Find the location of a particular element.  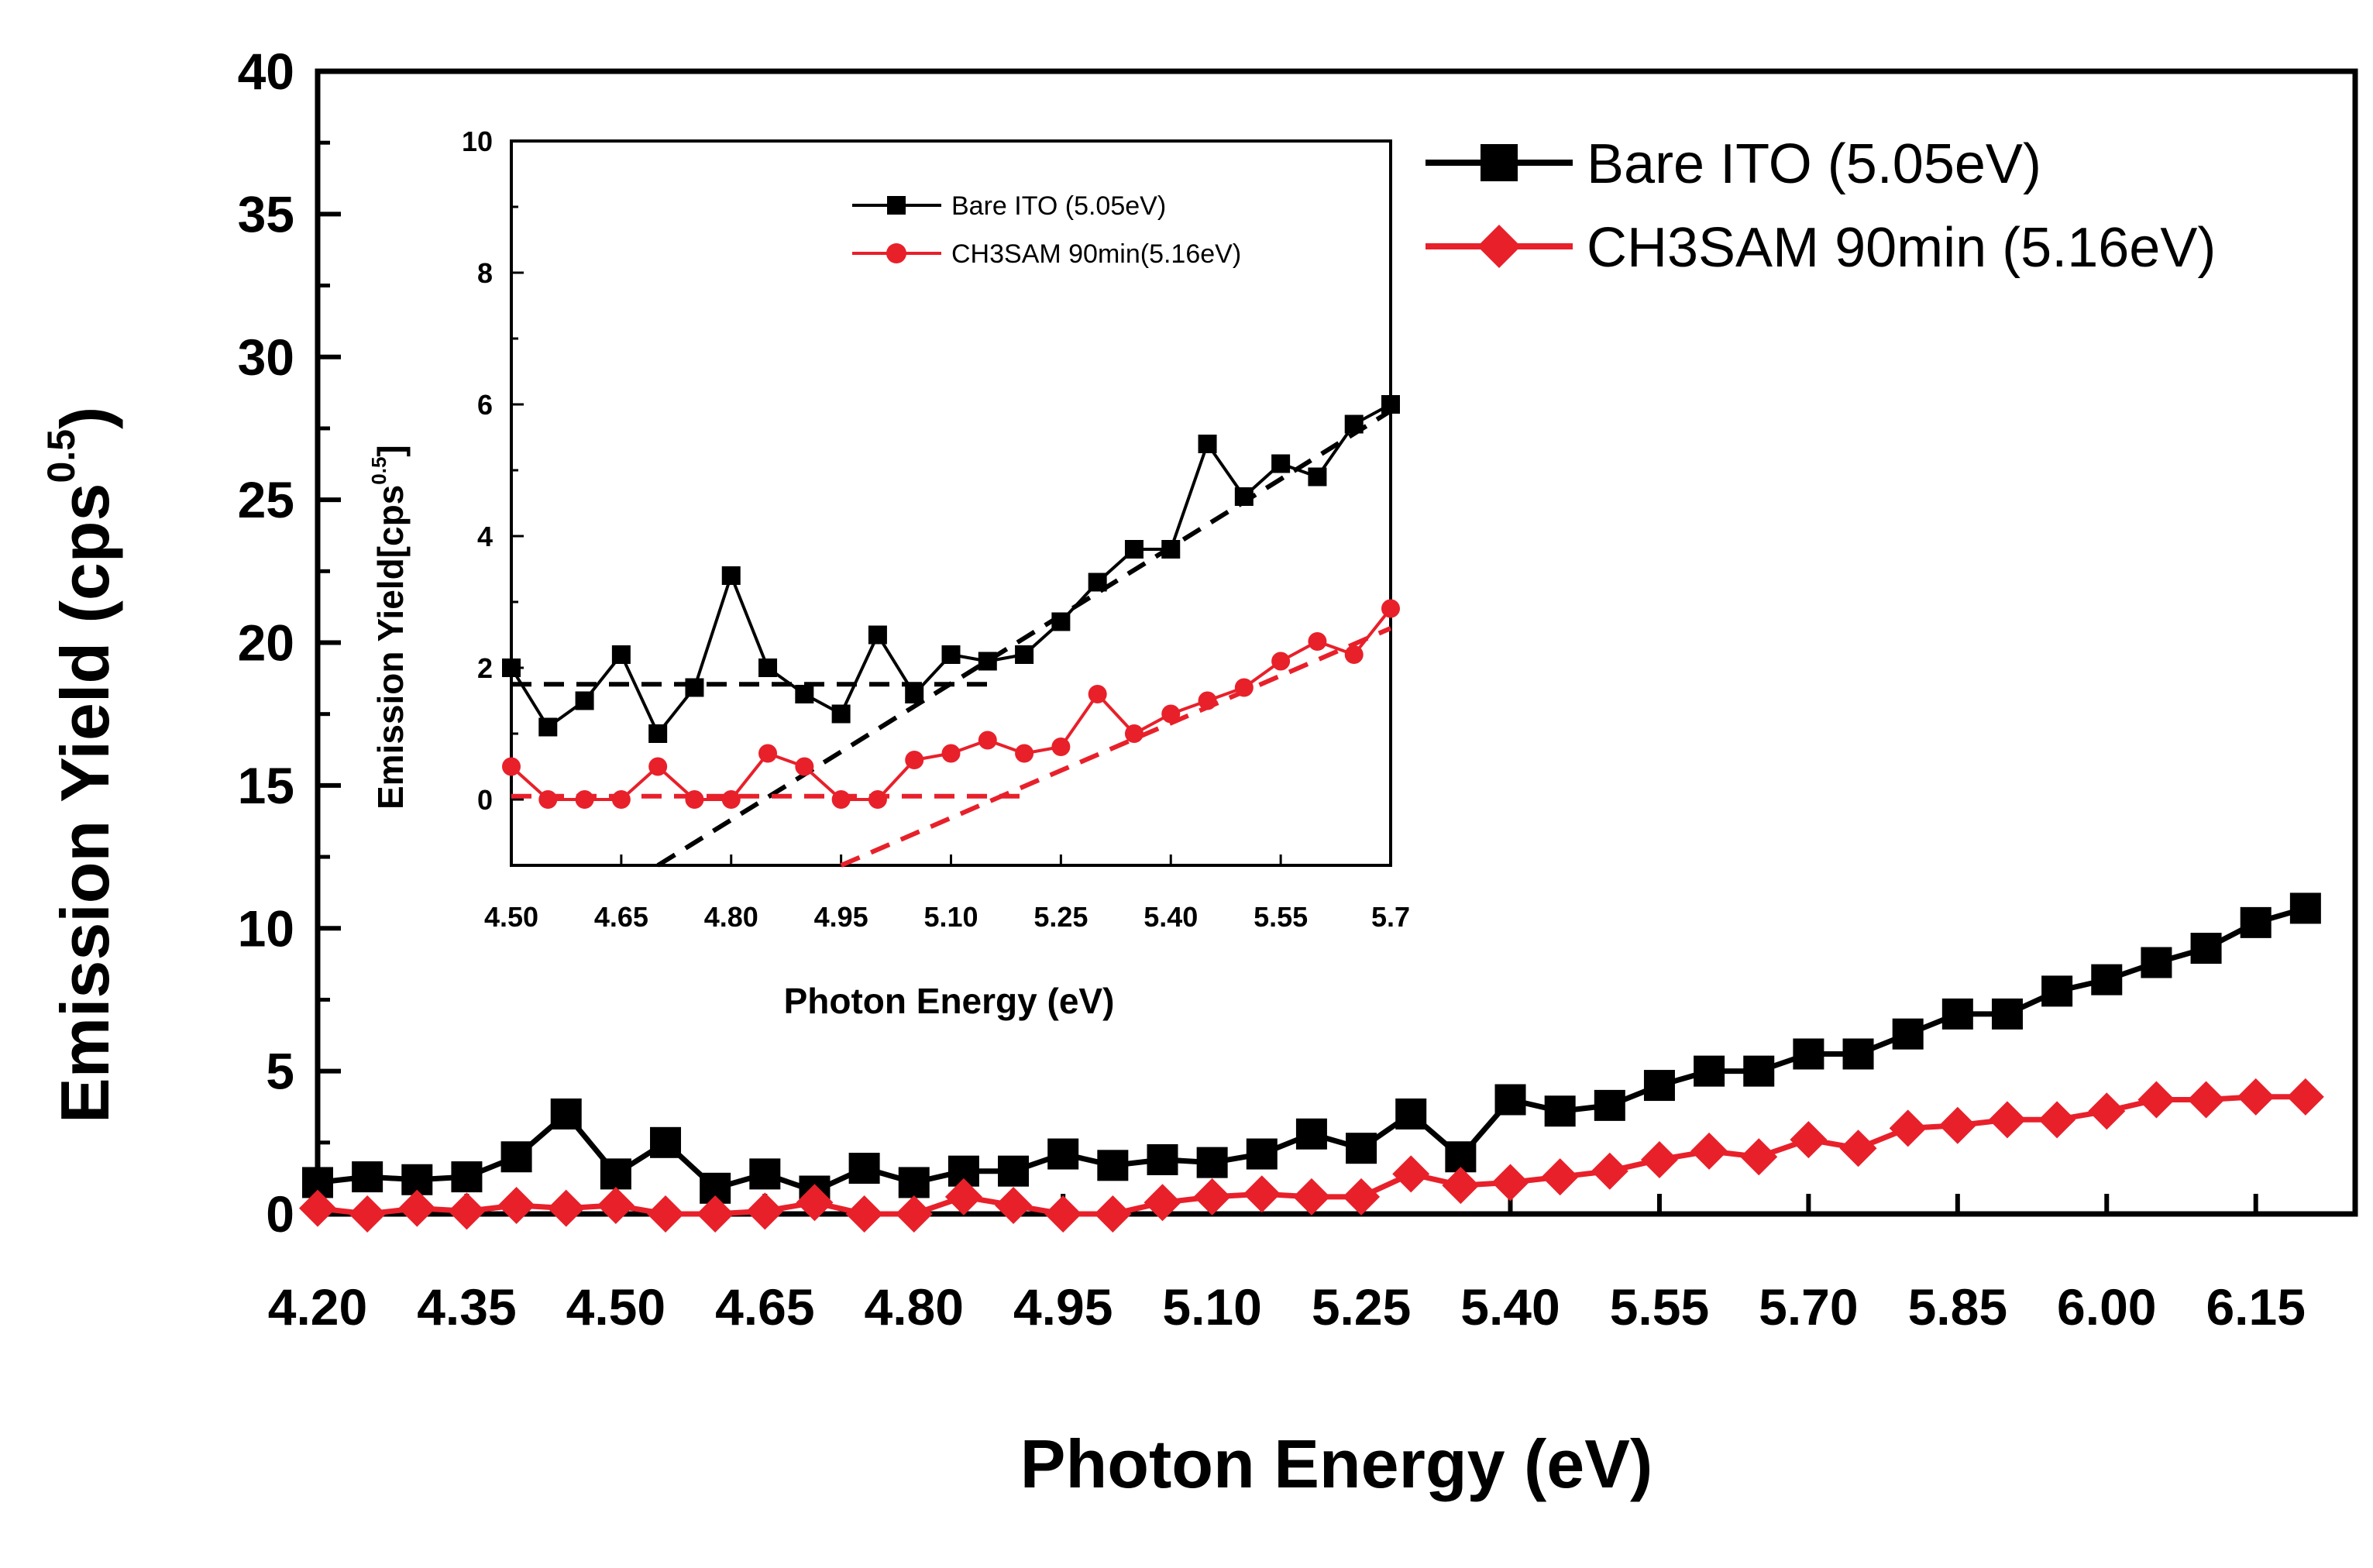

inset-y-tick-label: 8 is located at coordinates (485, 273).